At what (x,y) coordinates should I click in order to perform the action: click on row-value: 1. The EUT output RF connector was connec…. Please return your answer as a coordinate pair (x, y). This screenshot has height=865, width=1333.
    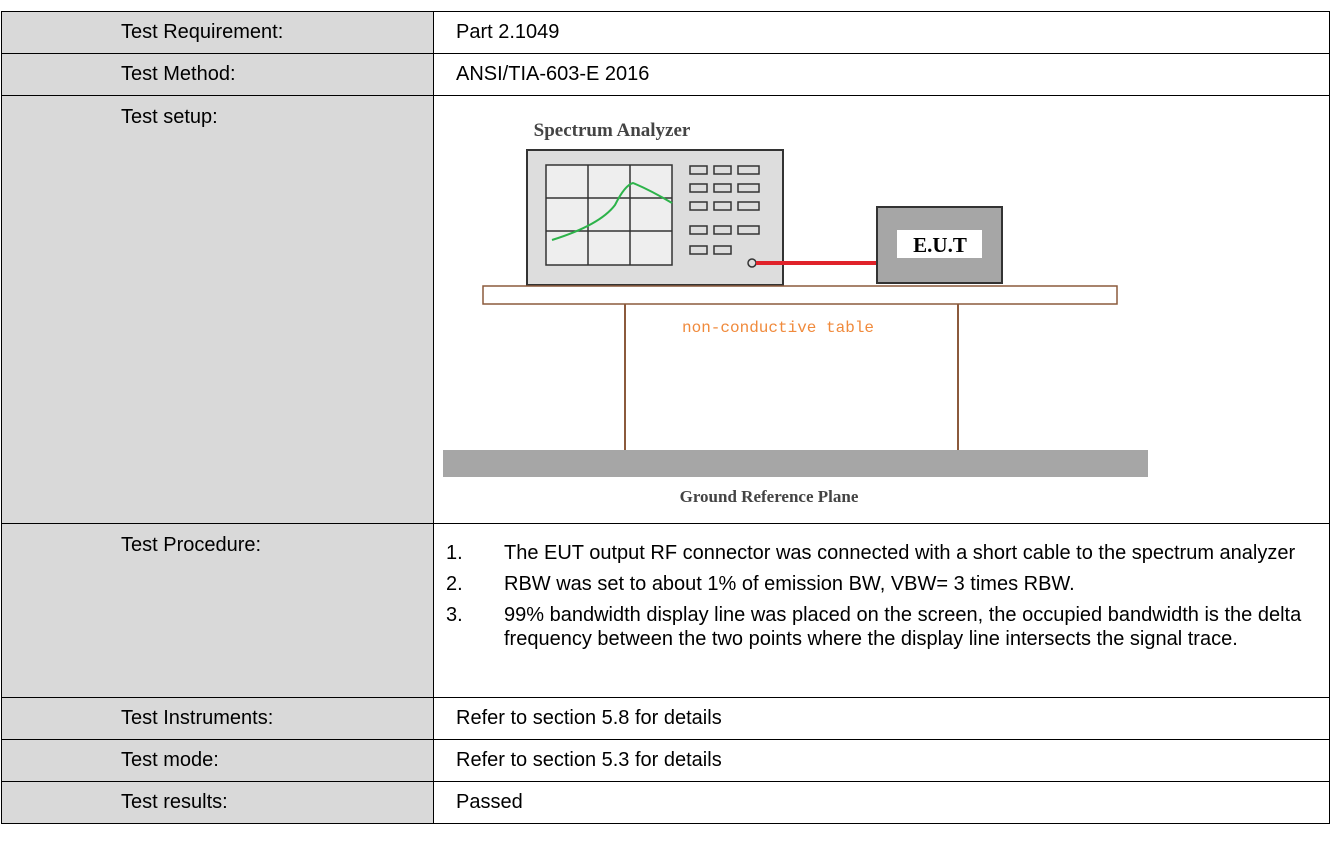
    Looking at the image, I should click on (881, 610).